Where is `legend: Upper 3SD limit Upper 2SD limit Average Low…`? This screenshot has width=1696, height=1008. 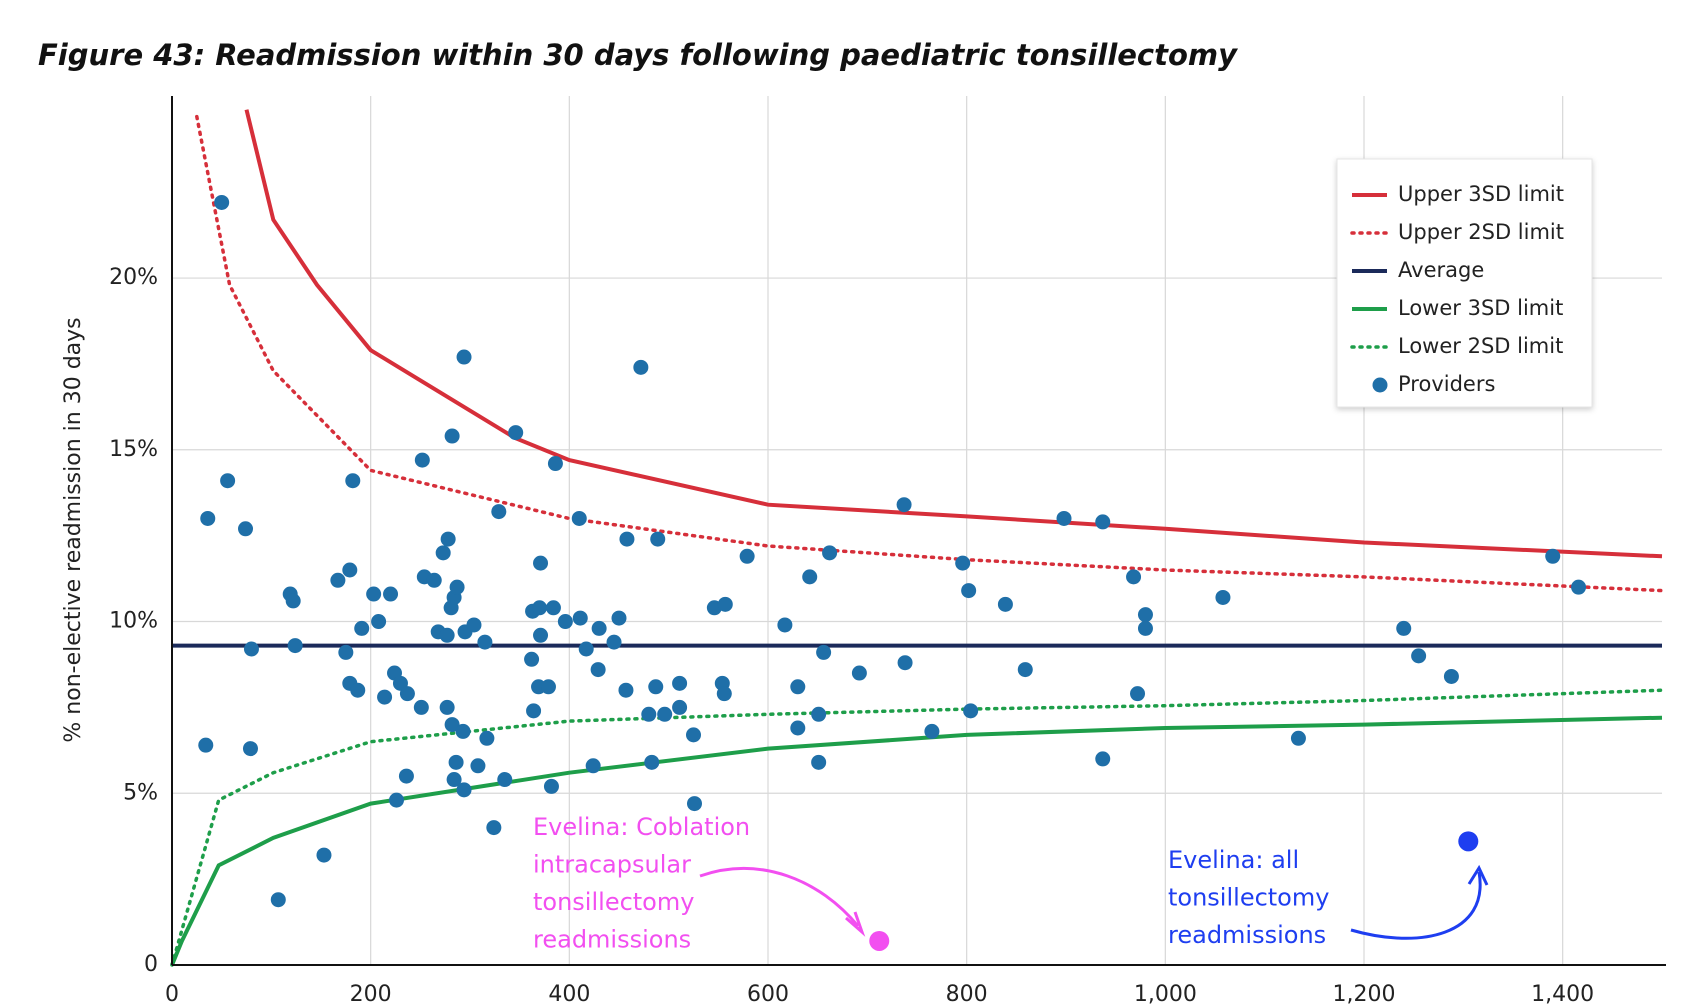 legend: Upper 3SD limit Upper 2SD limit Average Low… is located at coordinates (1464, 283).